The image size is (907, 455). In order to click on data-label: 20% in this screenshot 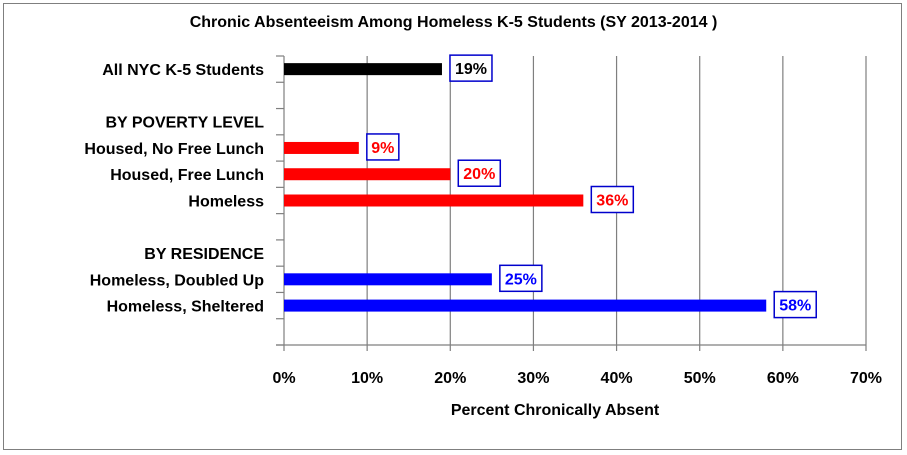, I will do `click(479, 174)`.